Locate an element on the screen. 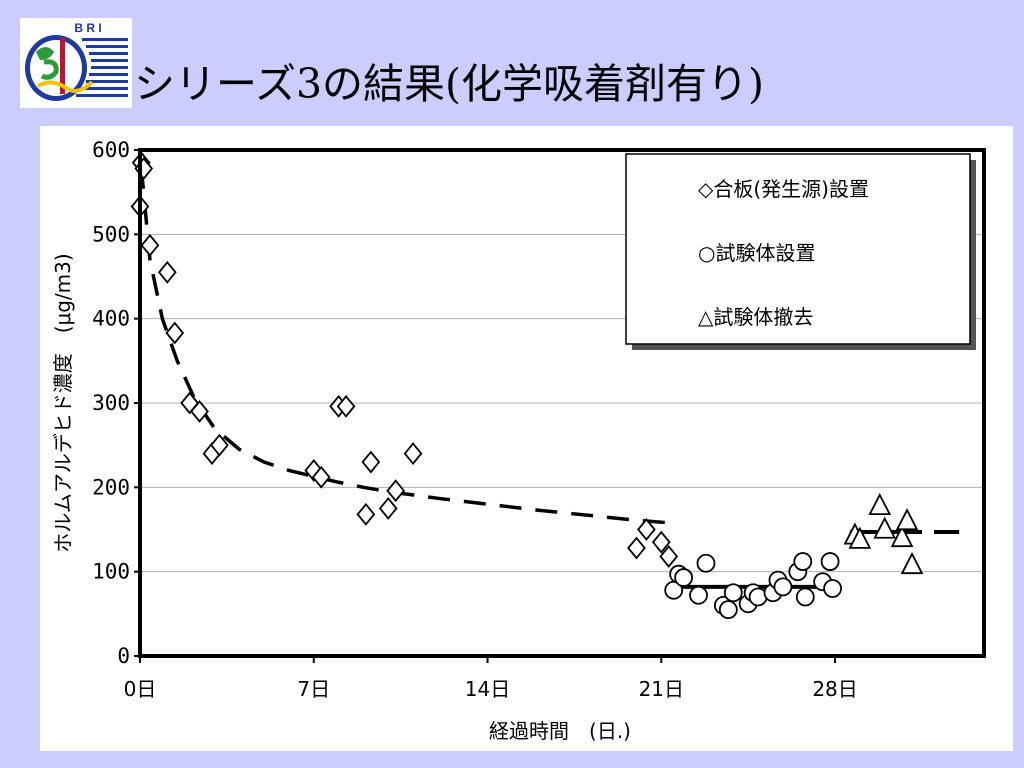 This screenshot has width=1024, height=768. y-tick-label: 100 is located at coordinates (111, 572).